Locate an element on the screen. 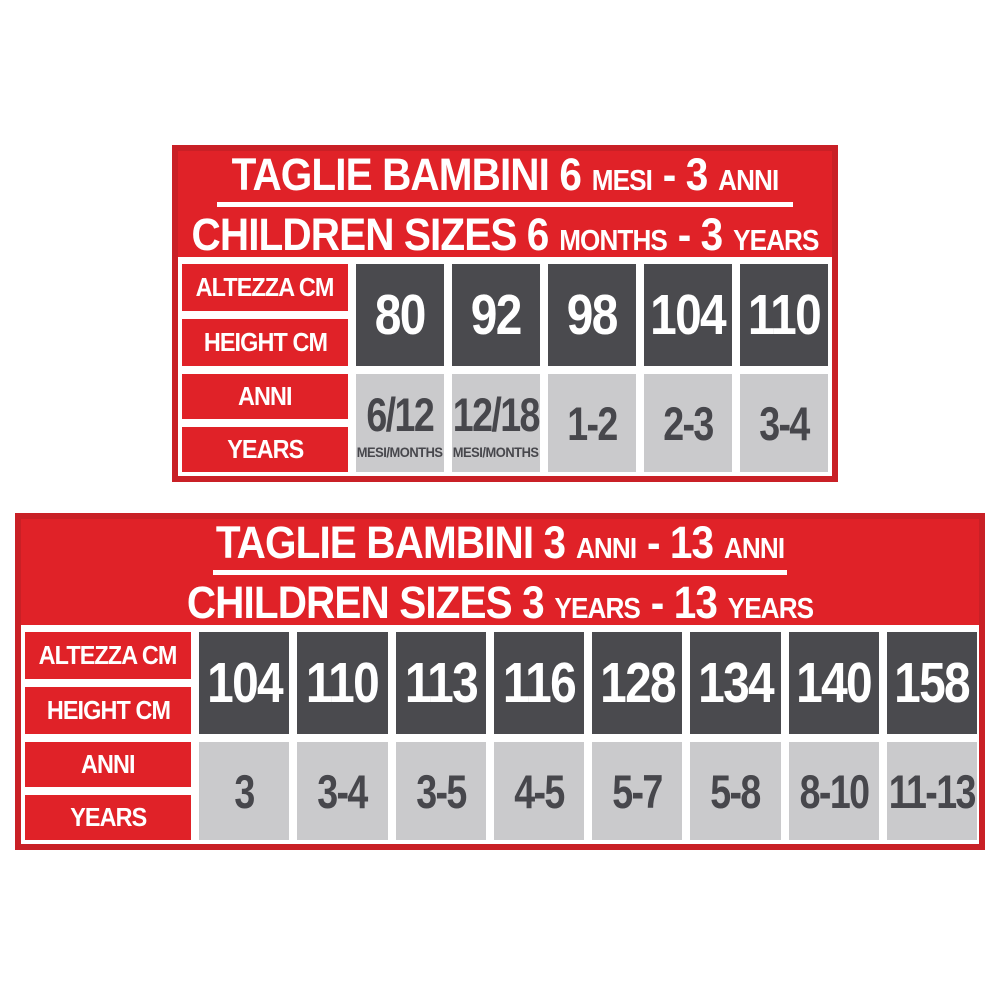 The image size is (1000, 1000). age-cell: 8-10 is located at coordinates (833, 791).